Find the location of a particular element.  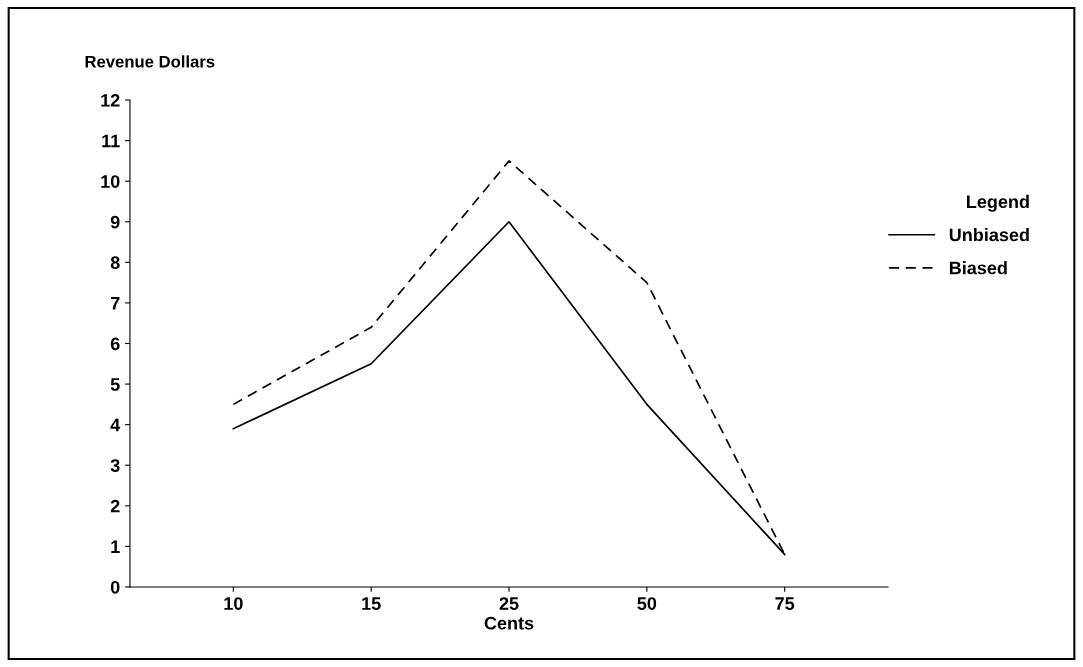

x-axis-title: Cents is located at coordinates (509, 623).